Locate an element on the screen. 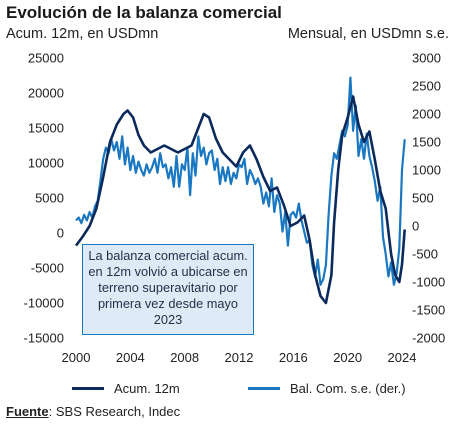  legend-swatch-acum is located at coordinates (88, 388).